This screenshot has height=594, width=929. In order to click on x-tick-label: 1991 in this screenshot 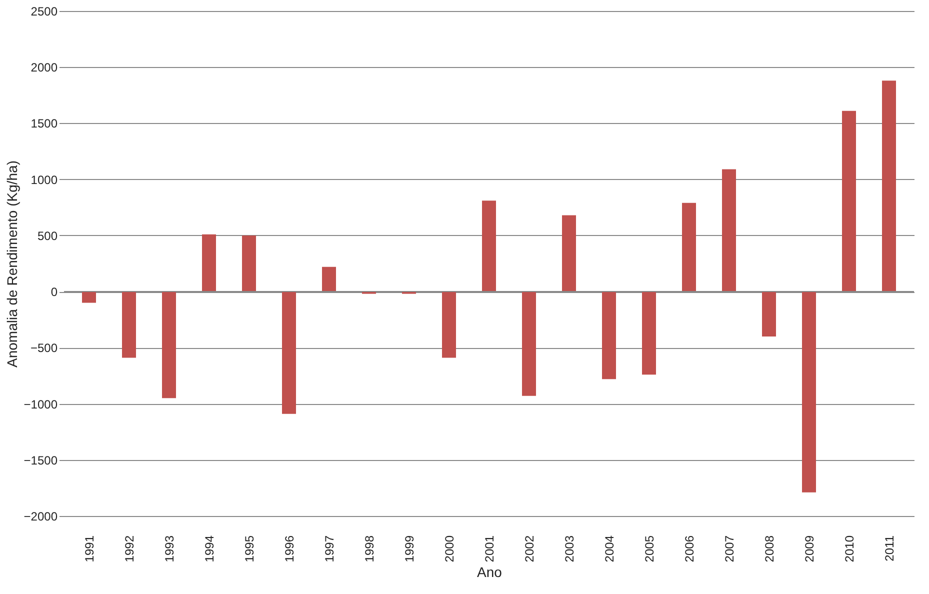, I will do `click(89, 548)`.